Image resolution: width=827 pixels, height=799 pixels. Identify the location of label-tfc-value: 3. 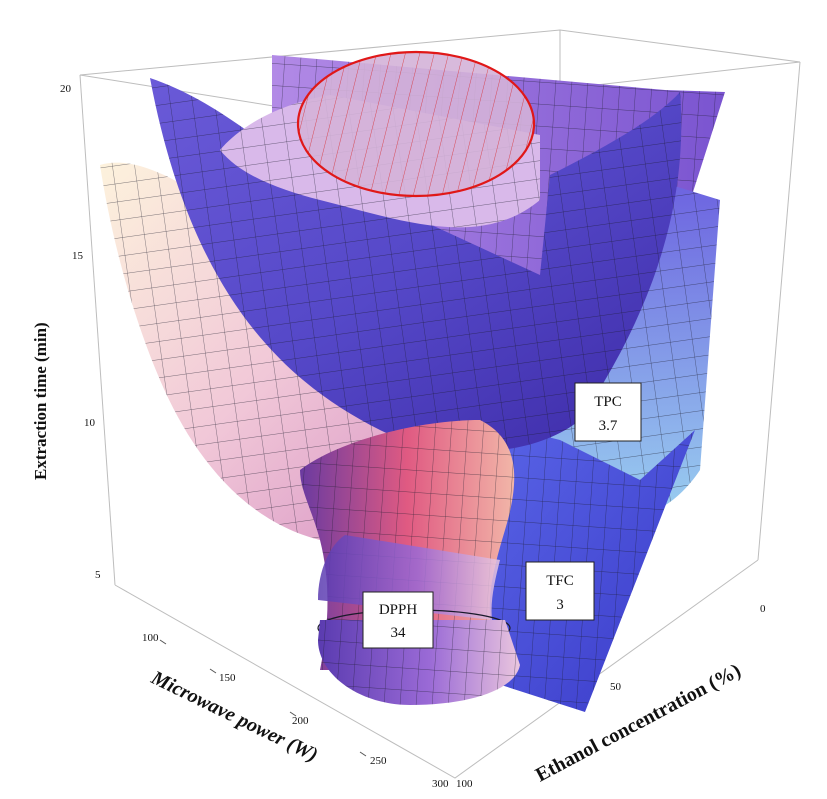
(560, 605).